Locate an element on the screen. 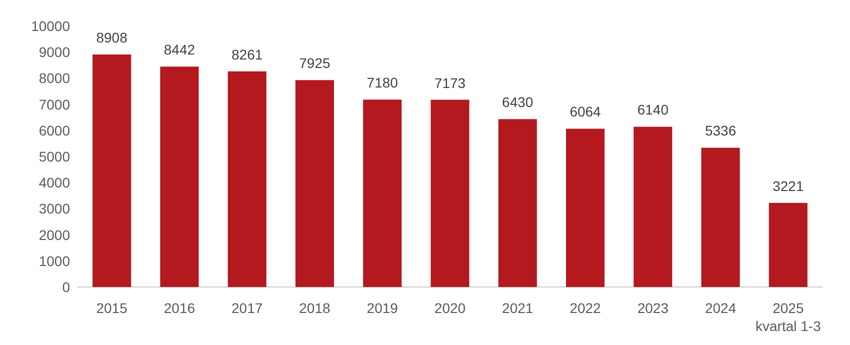  y-tick-label: 10000 is located at coordinates (50, 26).